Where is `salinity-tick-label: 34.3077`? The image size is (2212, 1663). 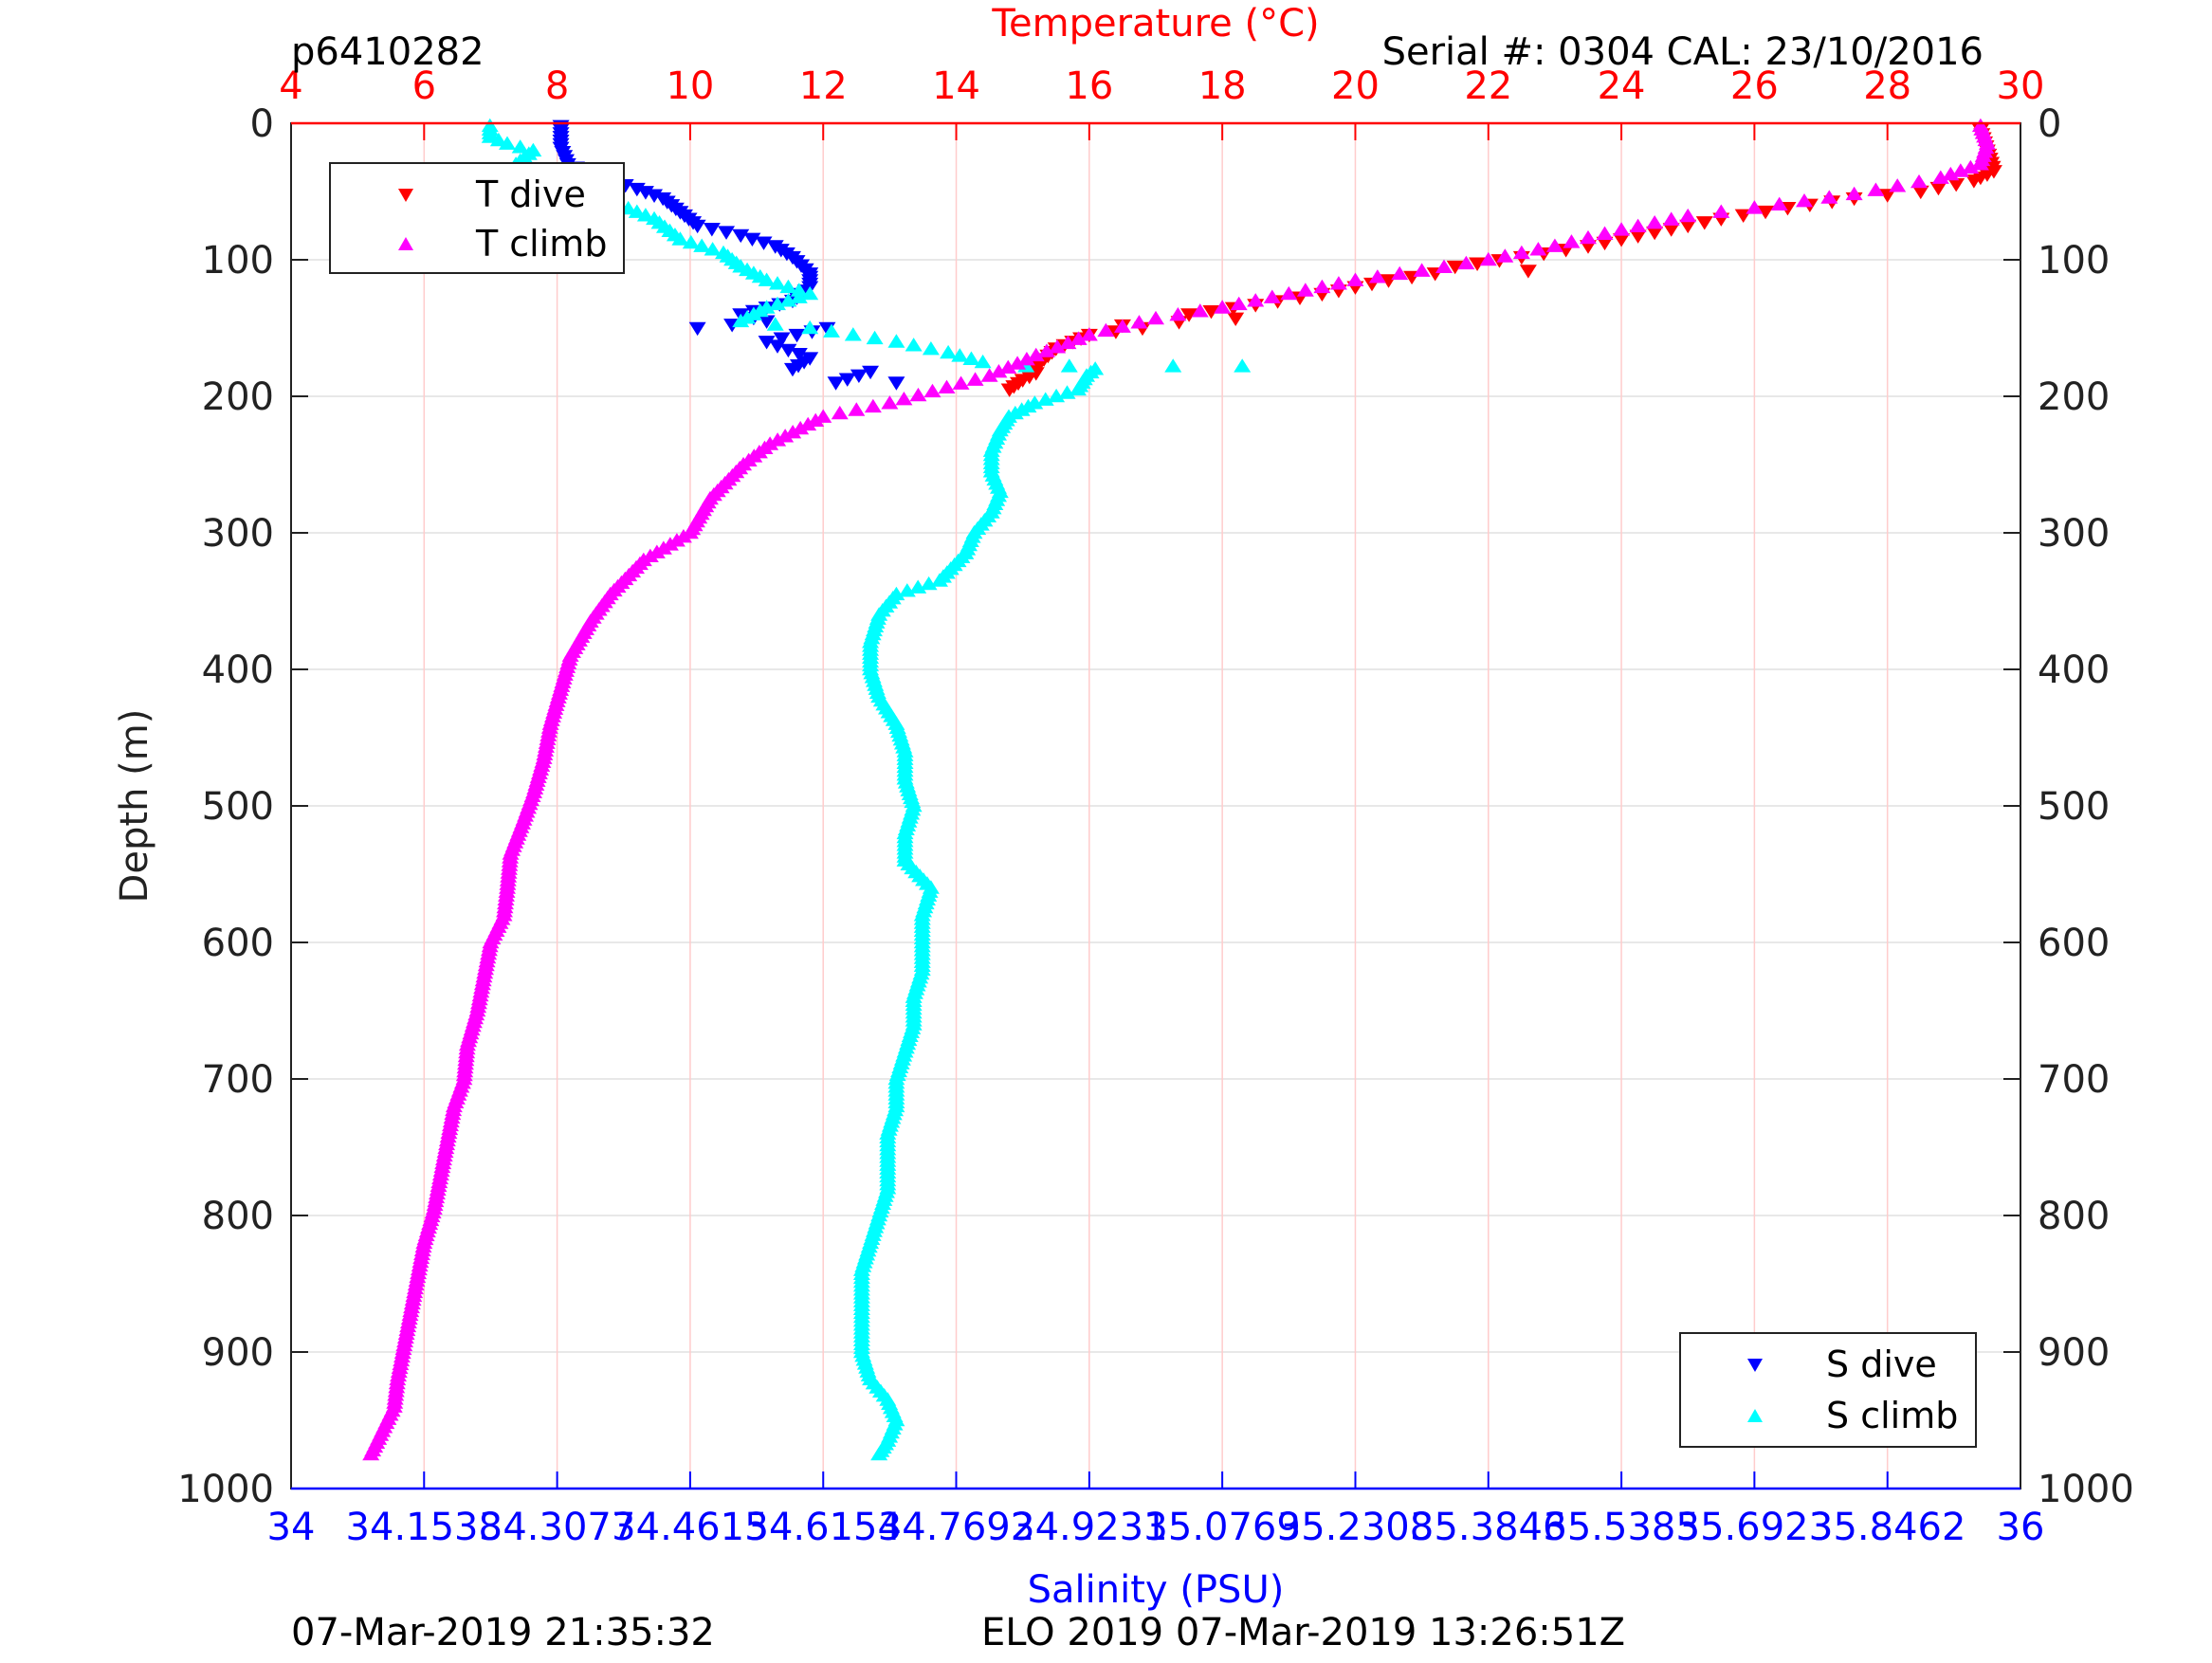 salinity-tick-label: 34.3077 is located at coordinates (557, 1527).